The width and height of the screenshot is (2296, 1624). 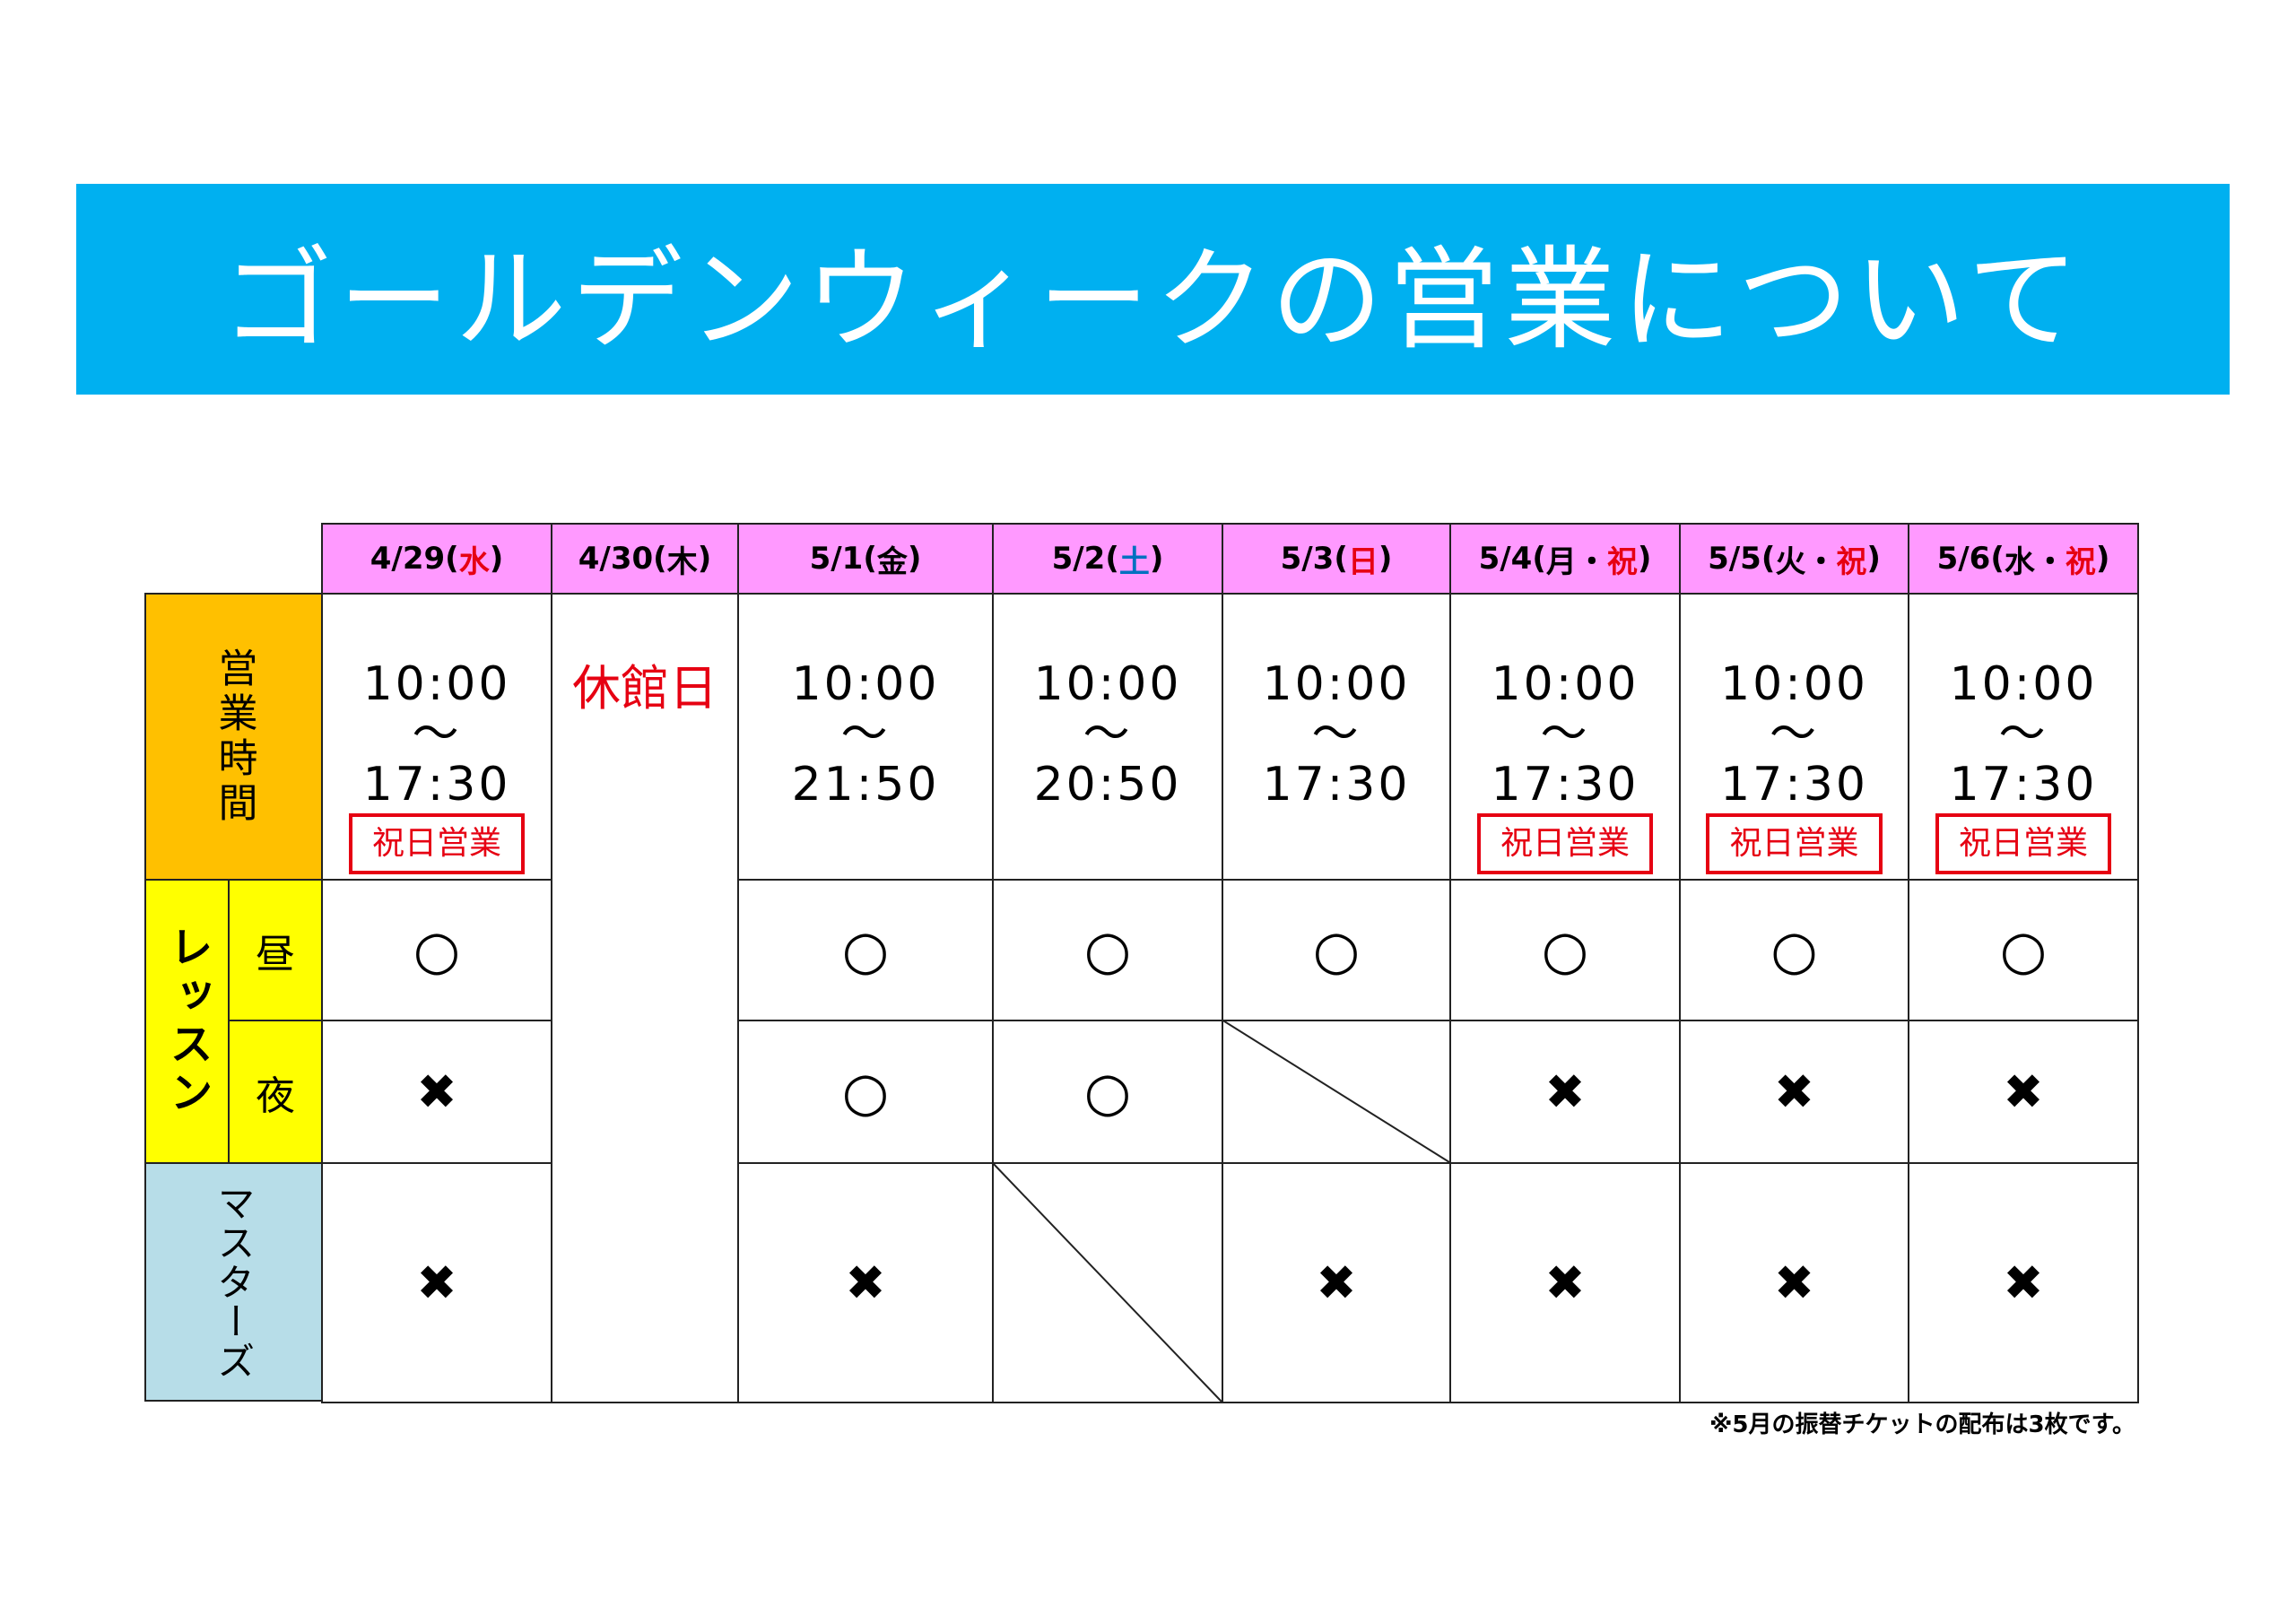 I want to click on header-weekday: 日, so click(x=1362, y=561).